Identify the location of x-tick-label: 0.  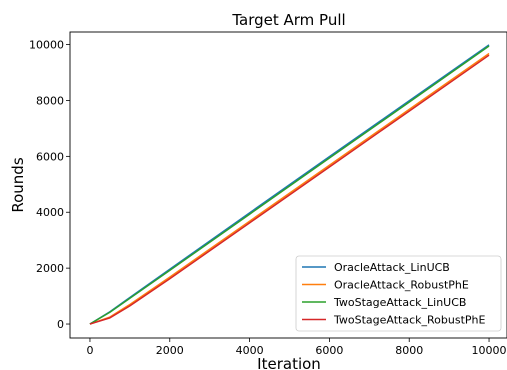
(89, 350).